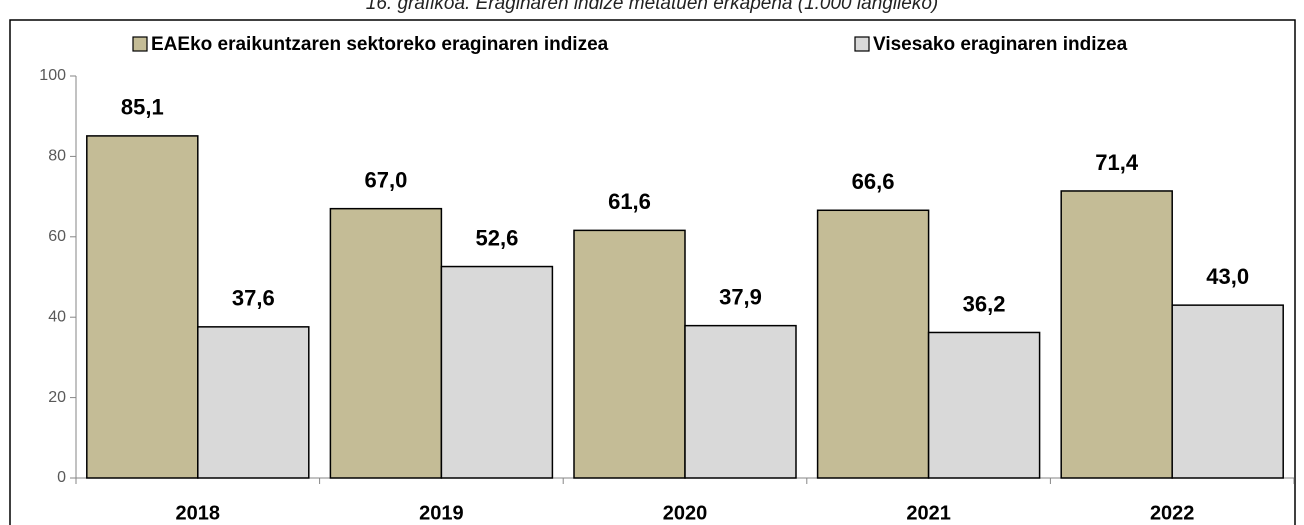 The image size is (1304, 525). I want to click on data-label: 37,9, so click(740, 296).